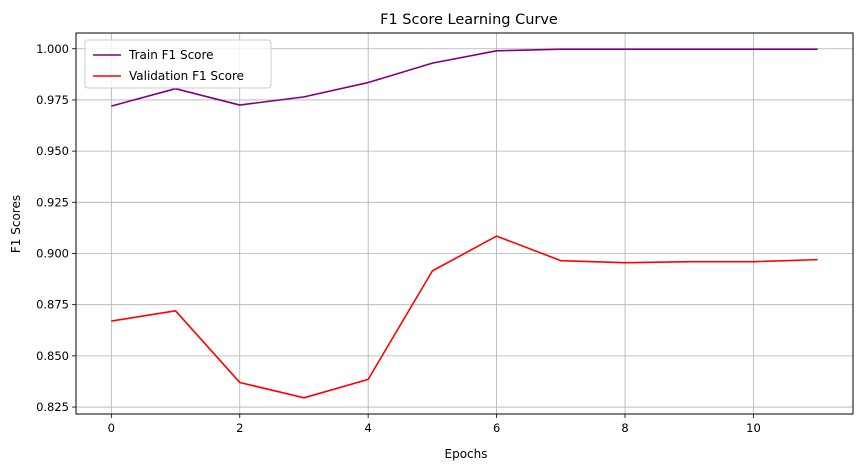 The image size is (863, 470). I want to click on x-tick-label: 2, so click(239, 428).